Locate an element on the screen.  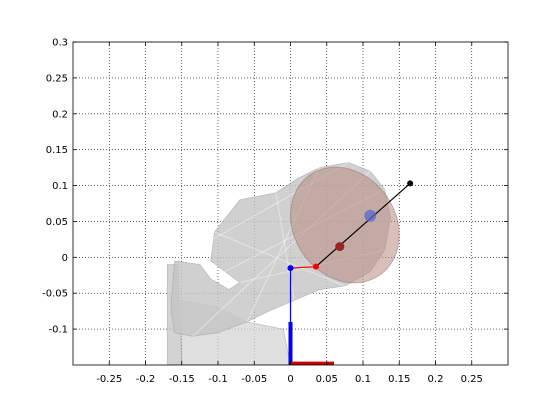
x-tick-label: -0.05 is located at coordinates (254, 379).